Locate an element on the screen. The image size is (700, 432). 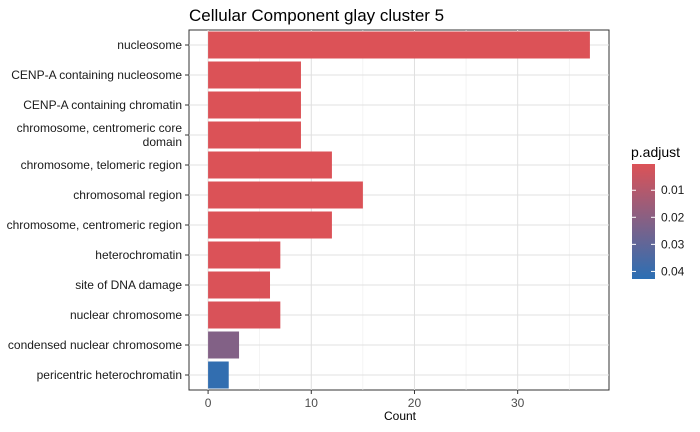
x-axis-title: Count is located at coordinates (400, 416).